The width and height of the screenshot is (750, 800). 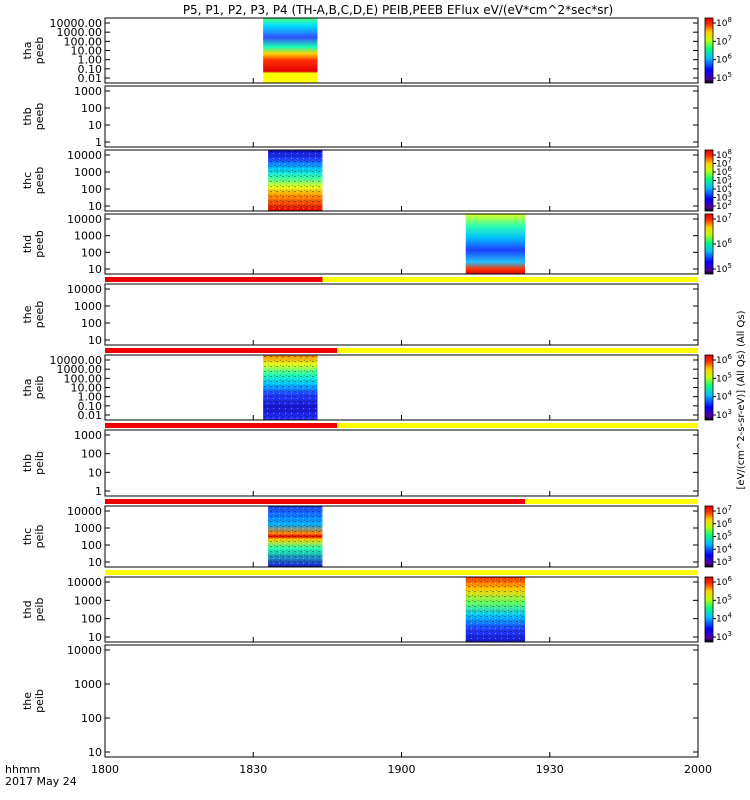 What do you see at coordinates (360, 312) in the screenshot?
I see `panel-the_peeb: 10000 1000 100 10 the peeb` at bounding box center [360, 312].